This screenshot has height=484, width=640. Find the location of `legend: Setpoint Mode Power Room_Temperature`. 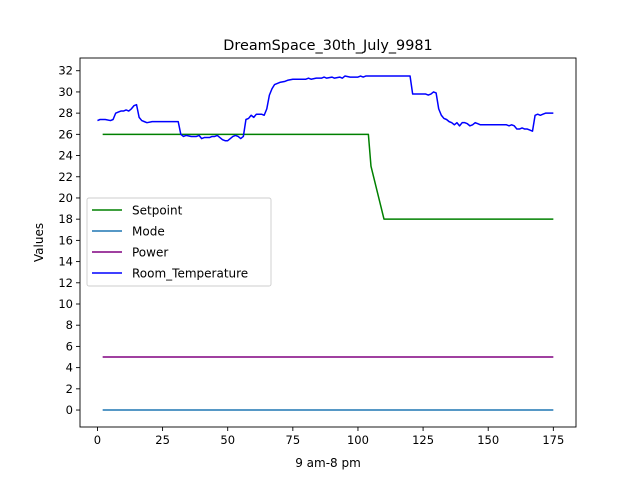

legend: Setpoint Mode Power Room_Temperature is located at coordinates (179, 242).